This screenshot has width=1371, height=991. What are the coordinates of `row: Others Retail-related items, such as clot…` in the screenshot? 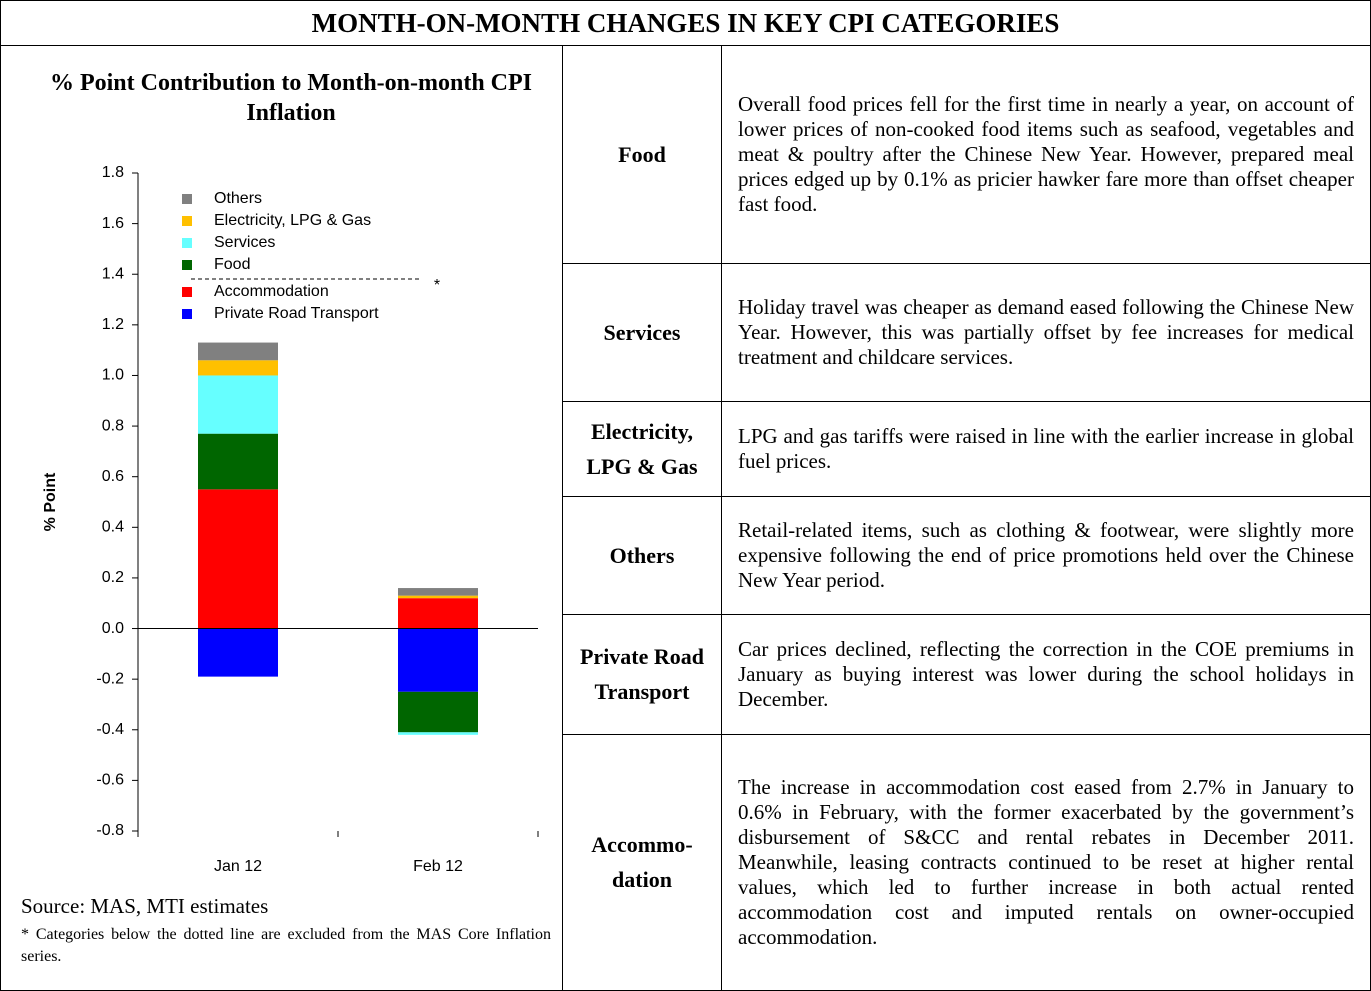 It's located at (966, 555).